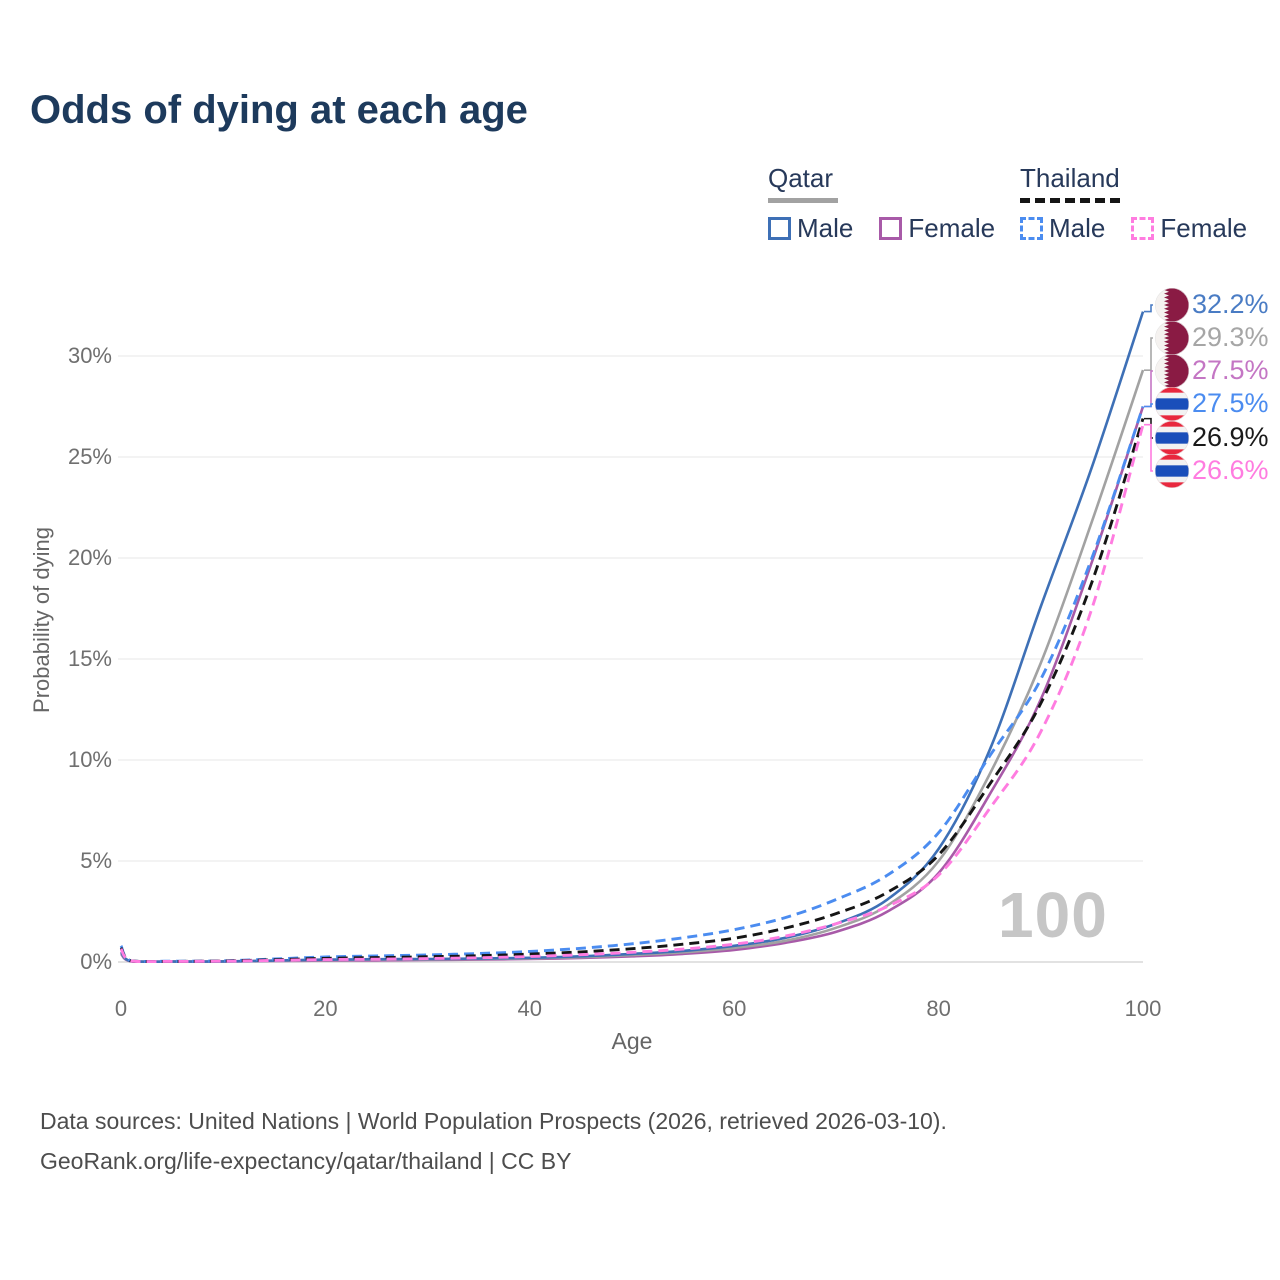  Describe the element at coordinates (1077, 228) in the screenshot. I see `legend-thailand-male-label: Male` at that location.